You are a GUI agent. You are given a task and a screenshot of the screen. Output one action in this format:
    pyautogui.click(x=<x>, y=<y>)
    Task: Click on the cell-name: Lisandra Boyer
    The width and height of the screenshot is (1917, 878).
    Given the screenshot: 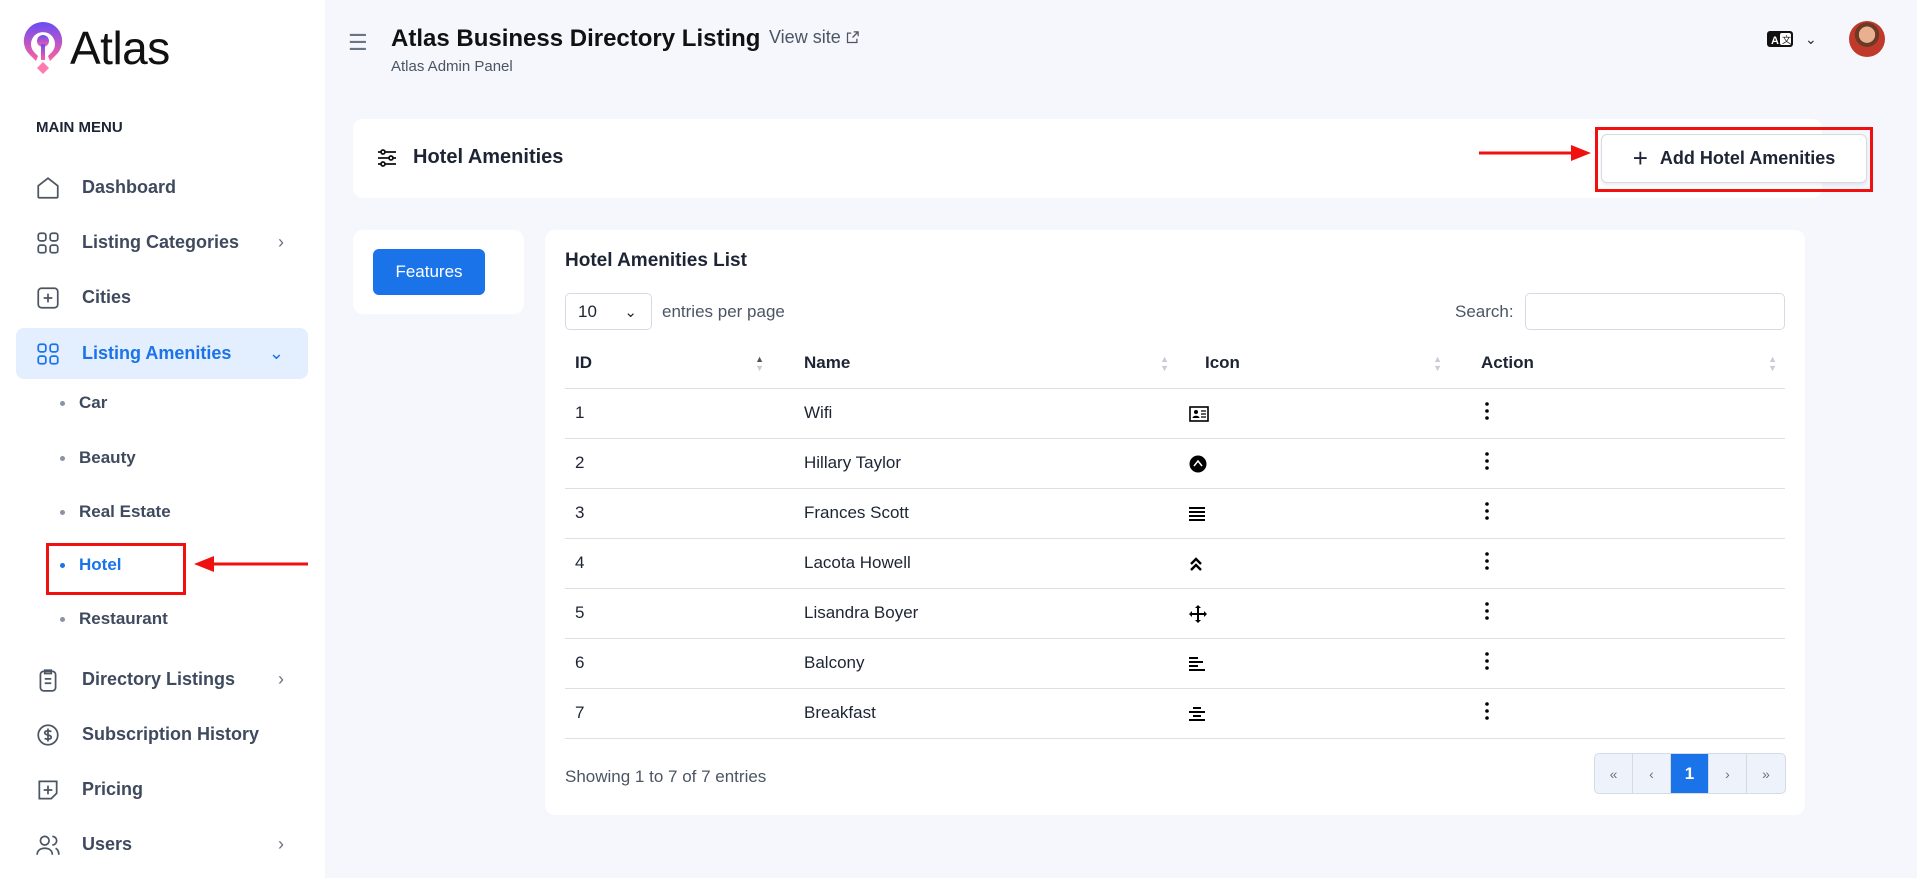 What is the action you would take?
    pyautogui.click(x=974, y=613)
    